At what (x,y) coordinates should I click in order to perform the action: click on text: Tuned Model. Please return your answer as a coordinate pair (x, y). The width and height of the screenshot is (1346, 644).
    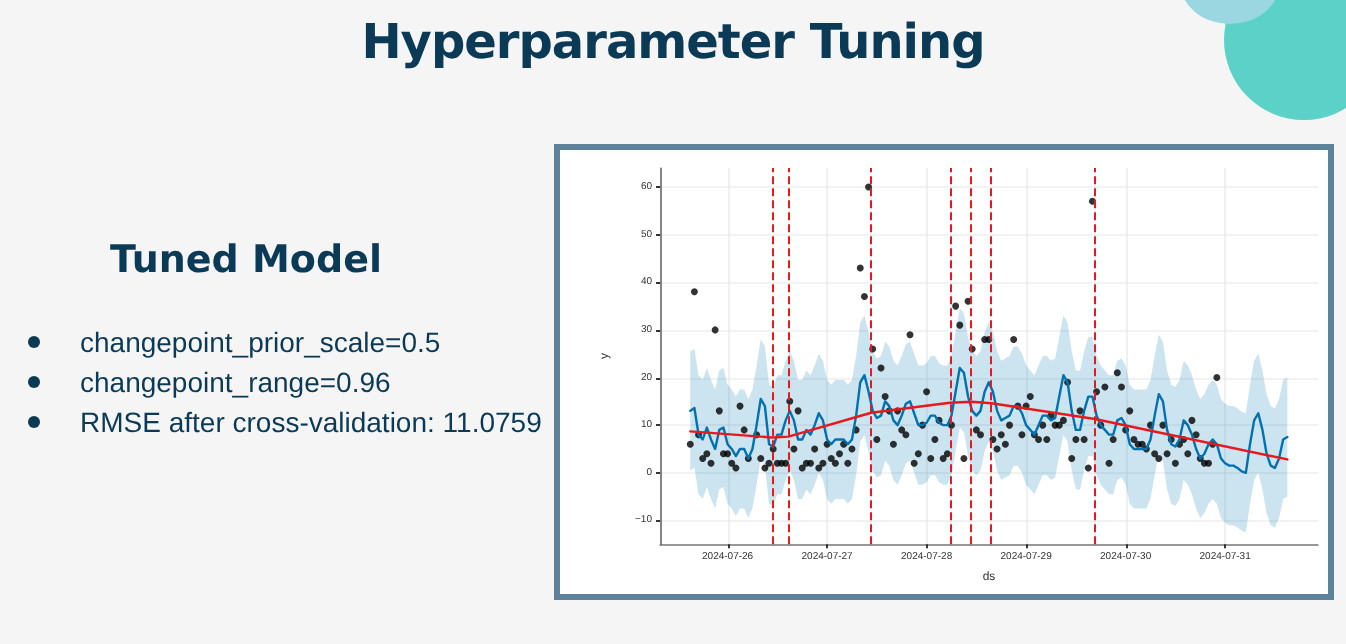
    Looking at the image, I should click on (246, 260).